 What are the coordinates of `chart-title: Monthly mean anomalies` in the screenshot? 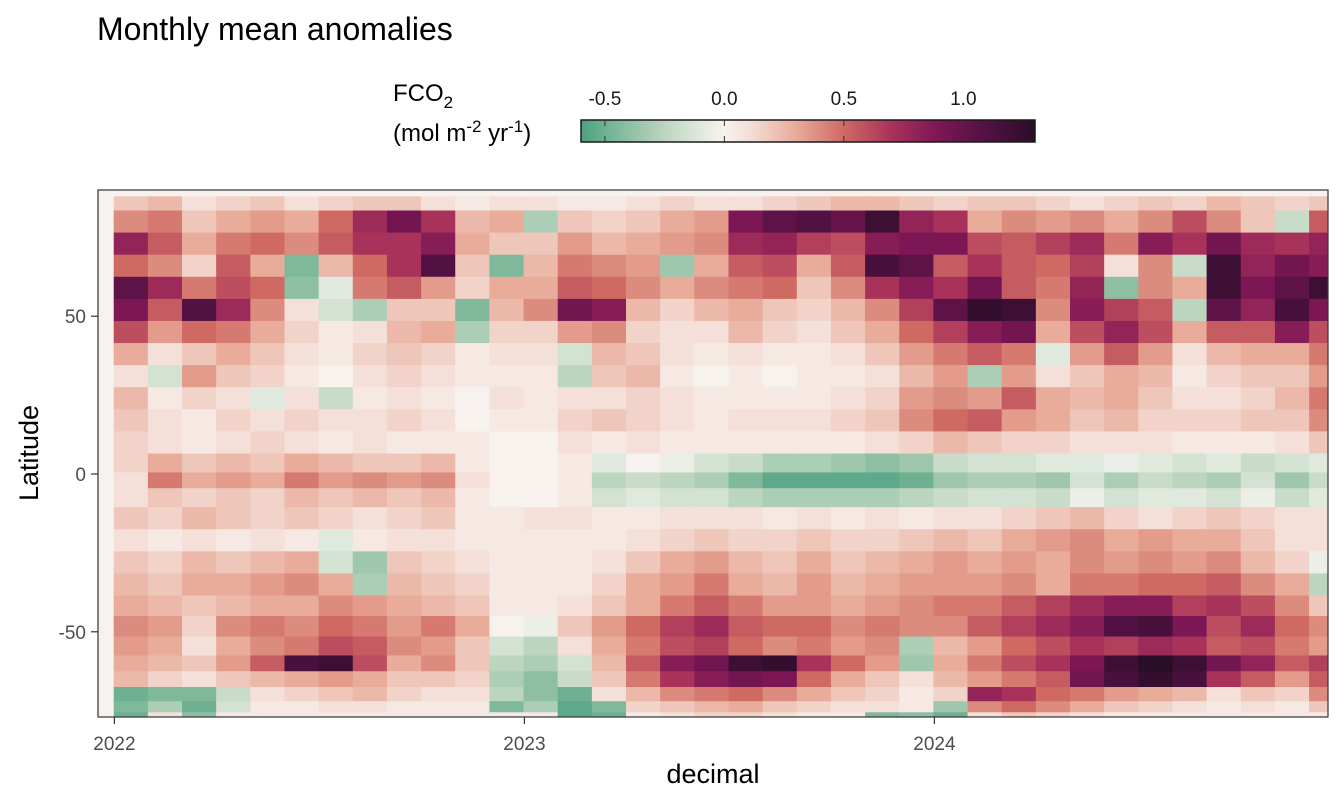 It's located at (275, 29).